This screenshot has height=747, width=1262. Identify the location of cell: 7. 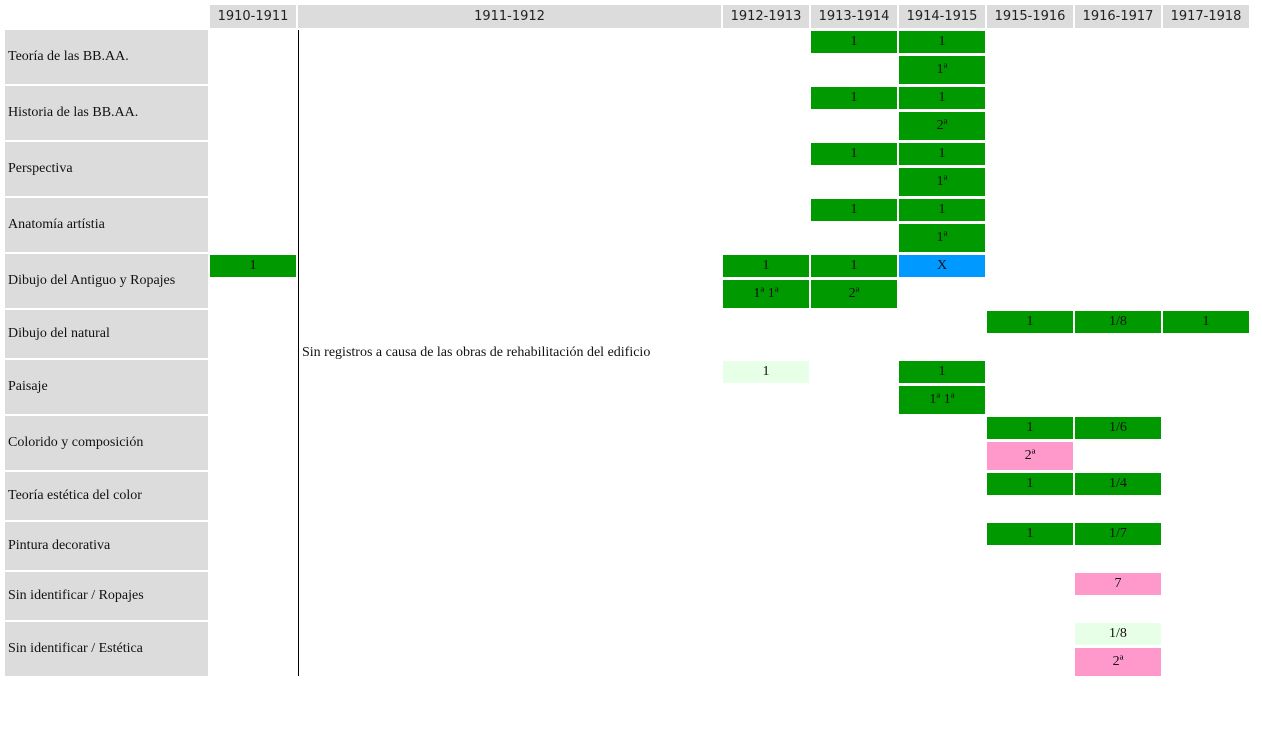
(1118, 584).